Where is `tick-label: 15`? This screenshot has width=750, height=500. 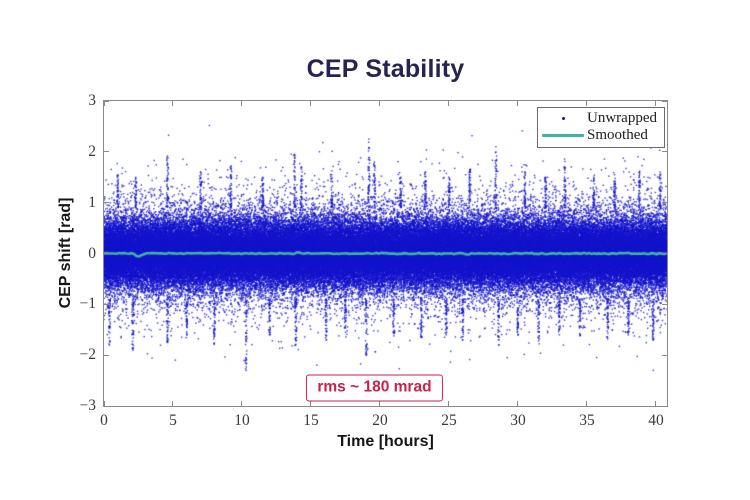 tick-label: 15 is located at coordinates (311, 420).